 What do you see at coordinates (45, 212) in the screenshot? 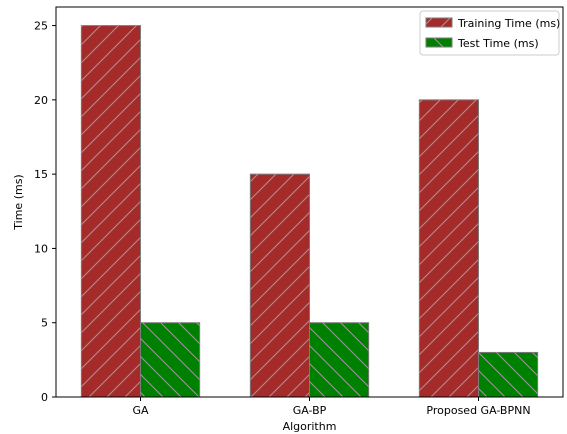
I see `y-axis-ticks: 0 5 10 15 20 25` at bounding box center [45, 212].